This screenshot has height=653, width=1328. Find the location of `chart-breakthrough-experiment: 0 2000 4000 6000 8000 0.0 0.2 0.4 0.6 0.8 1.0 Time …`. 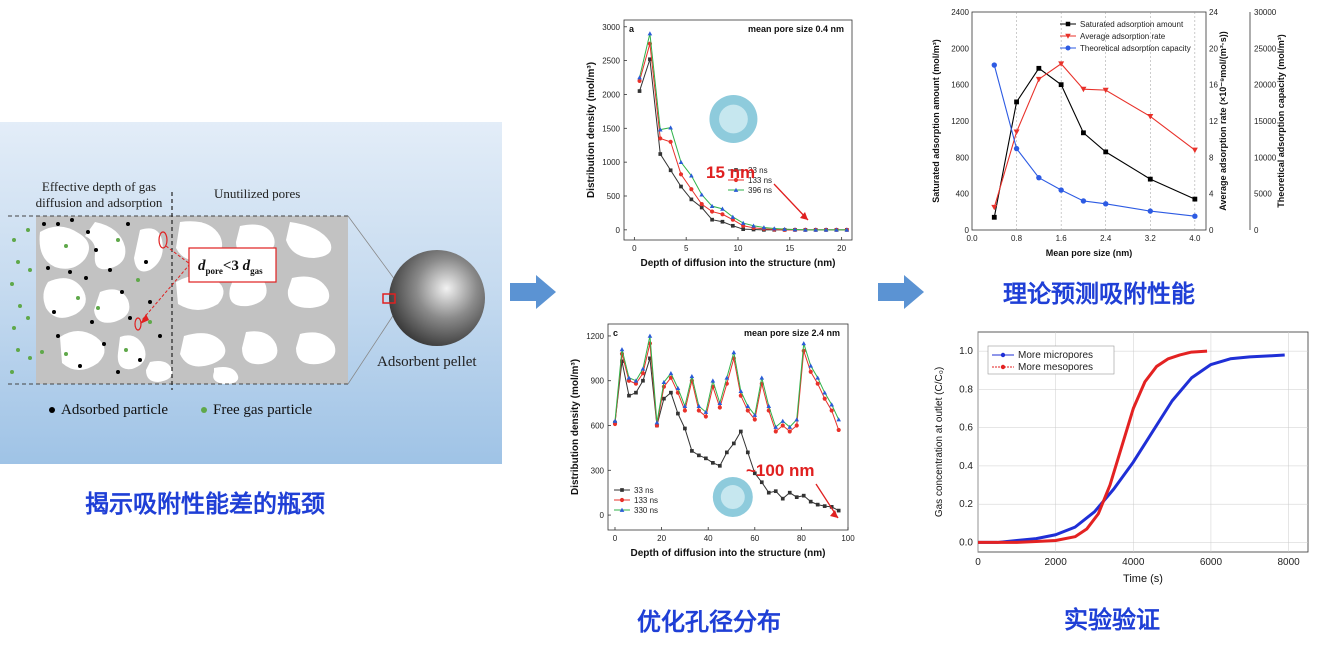

chart-breakthrough-experiment: 0 2000 4000 6000 8000 0.0 0.2 0.4 0.6 0.8 1.0 Time … is located at coordinates (1121, 458).